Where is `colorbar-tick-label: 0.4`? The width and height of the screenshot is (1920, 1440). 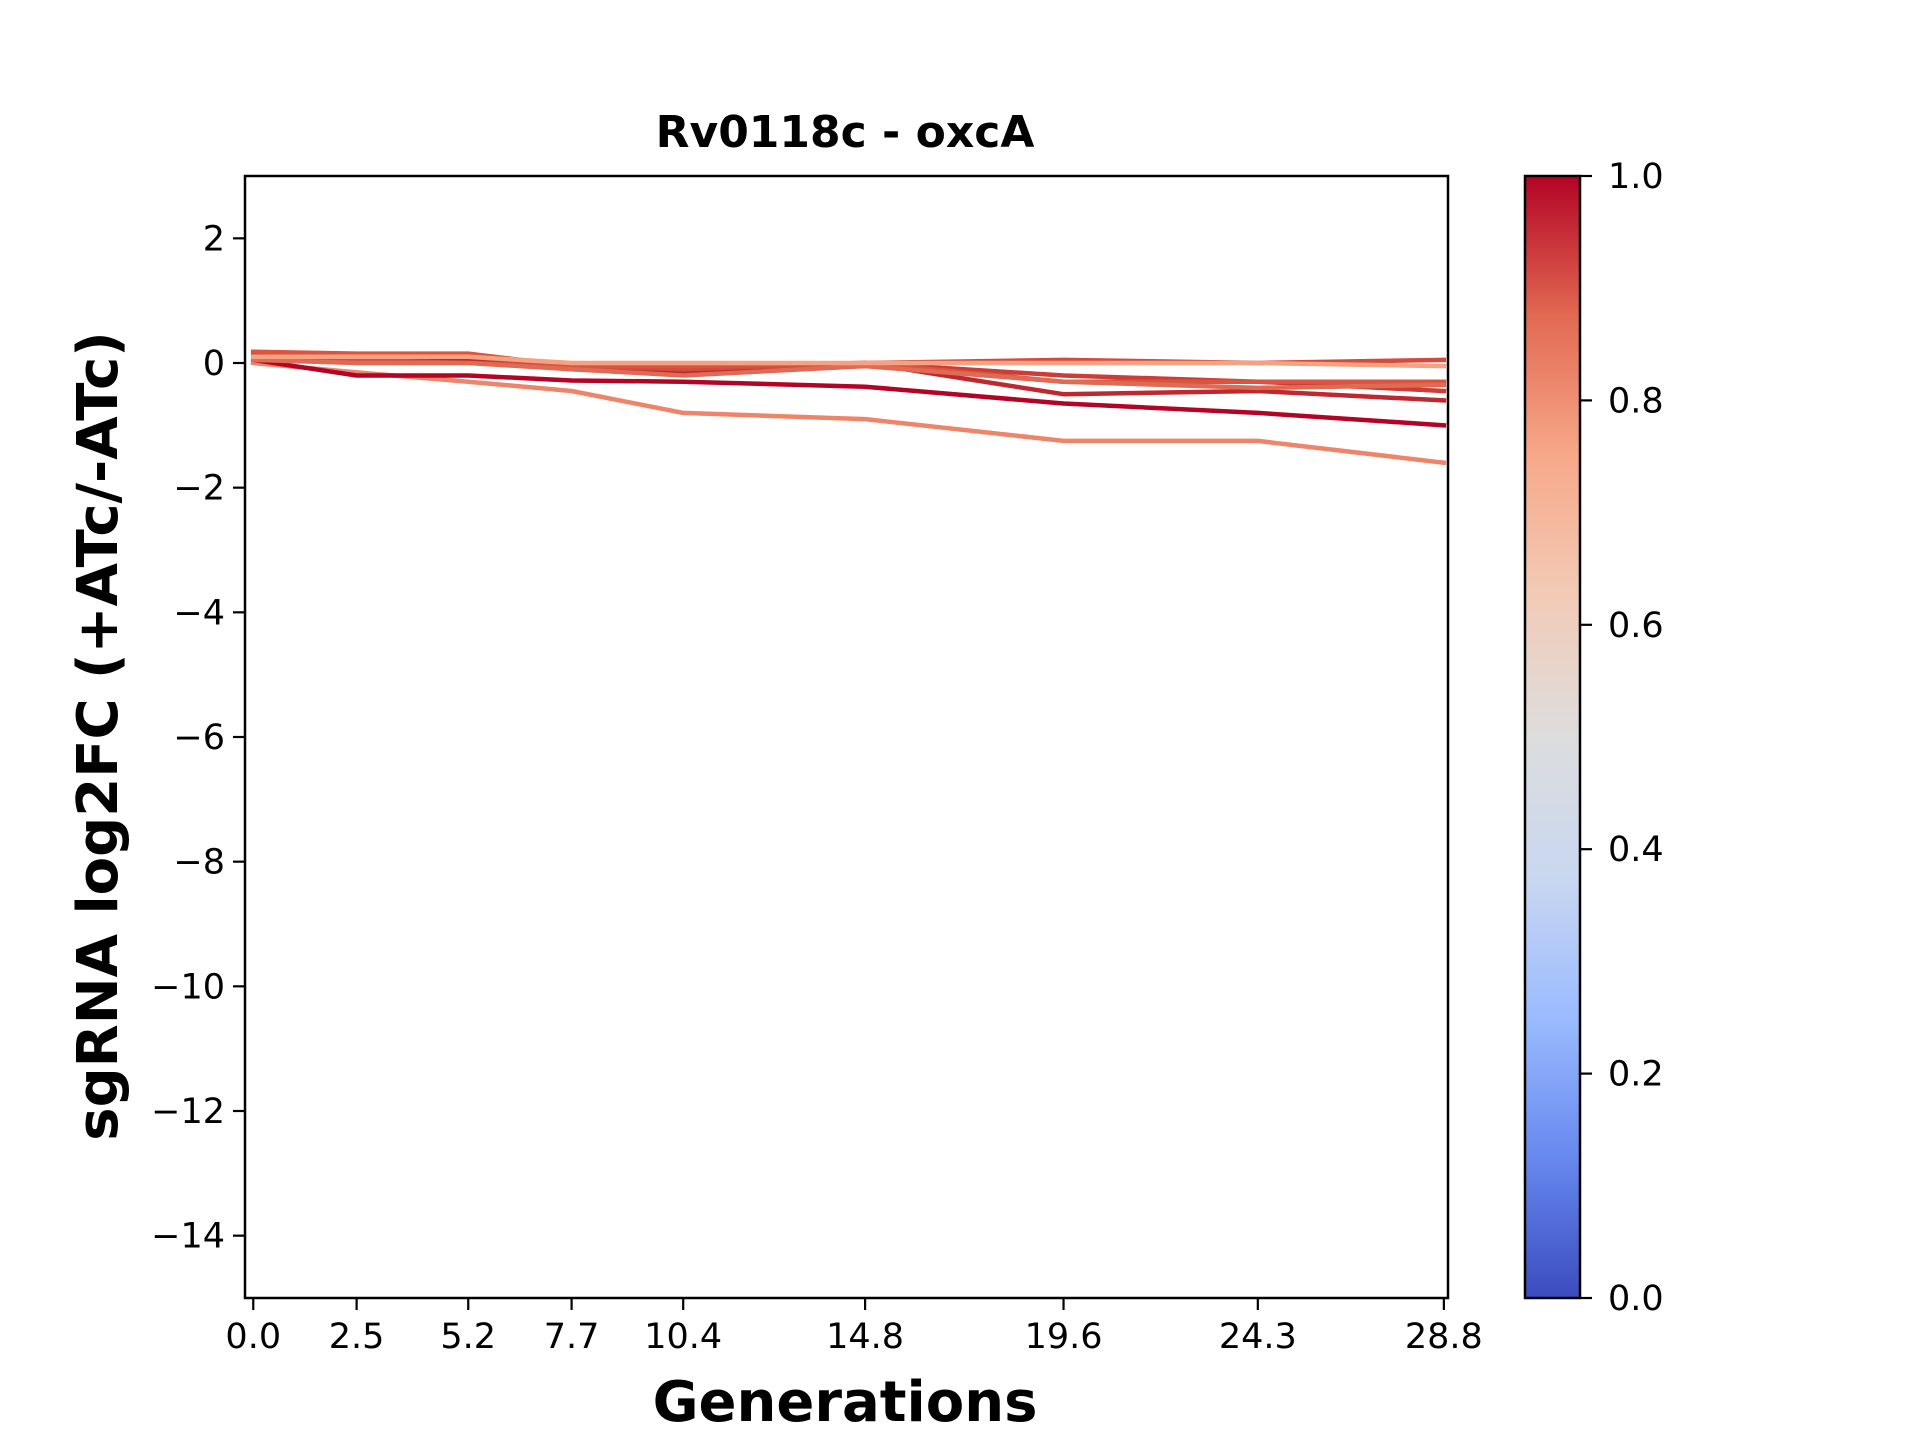 colorbar-tick-label: 0.4 is located at coordinates (1636, 850).